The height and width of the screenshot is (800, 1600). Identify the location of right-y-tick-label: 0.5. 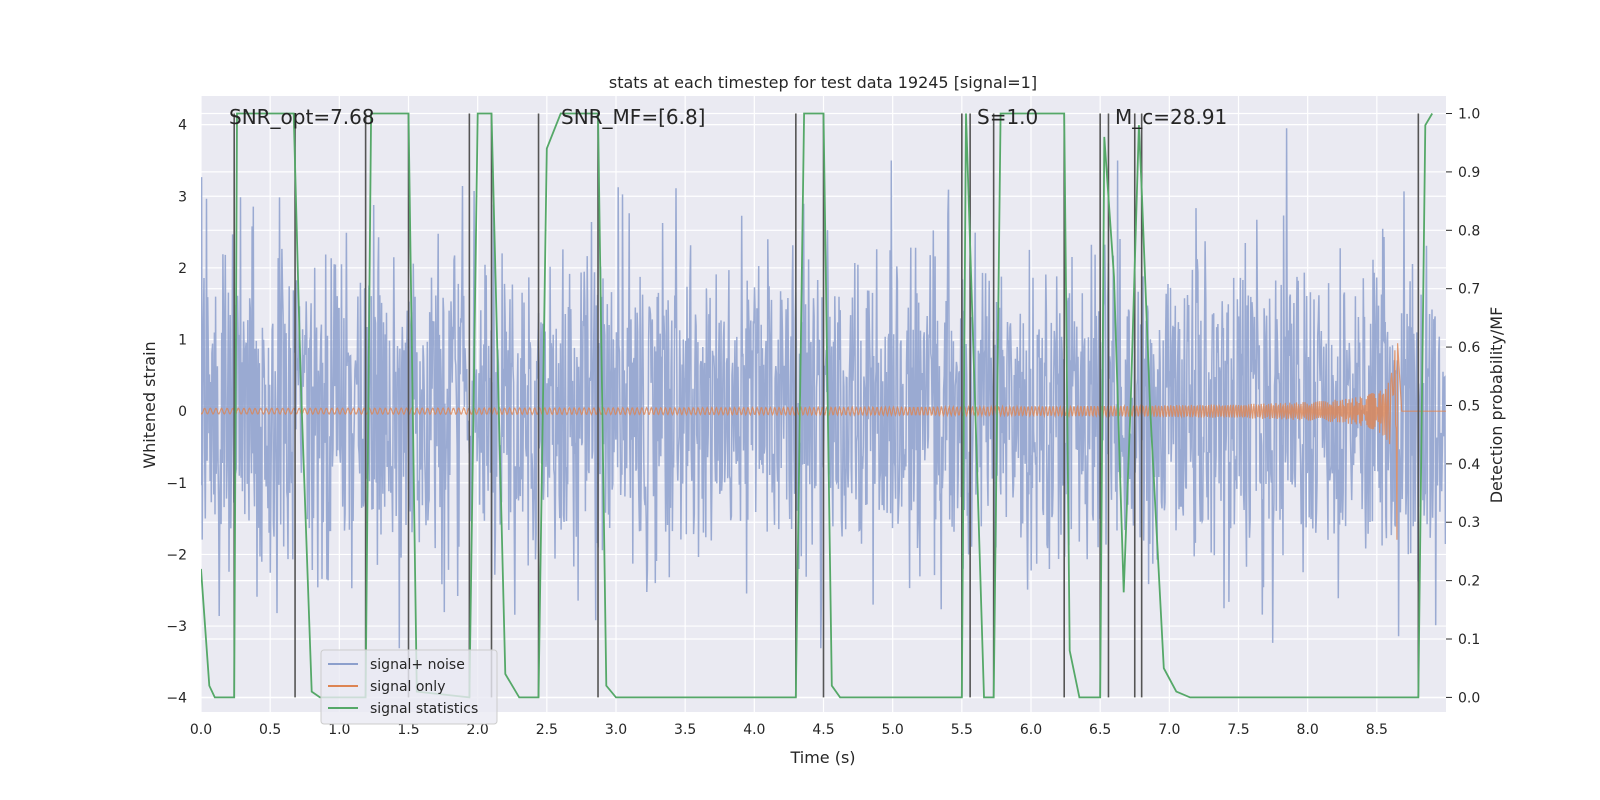
(1469, 406).